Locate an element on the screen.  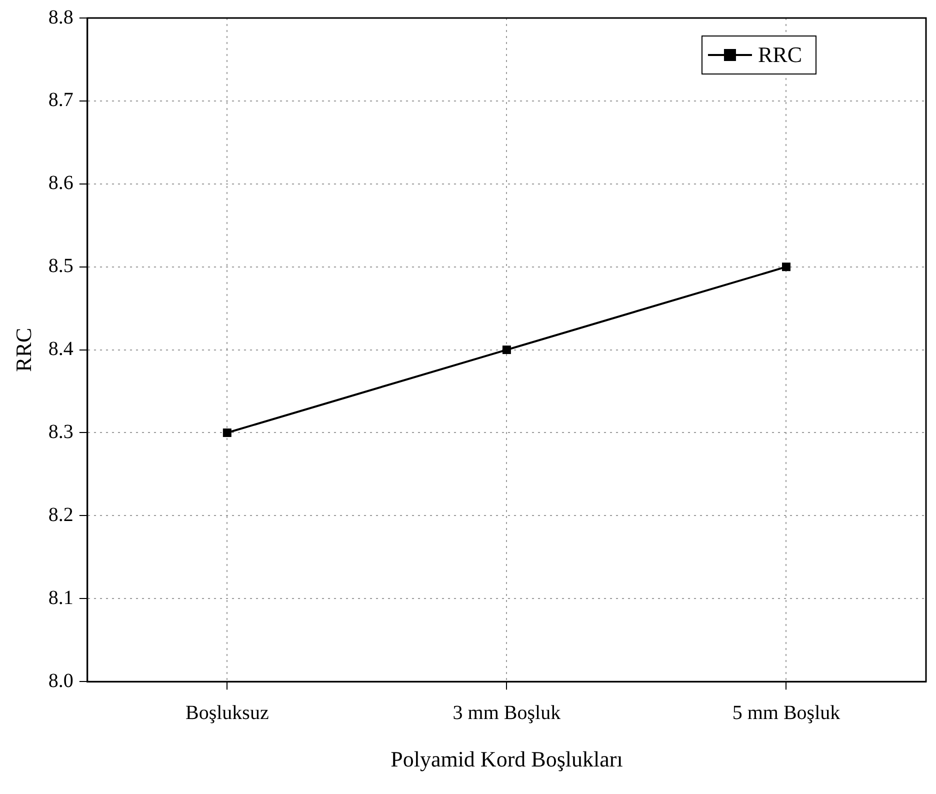
x-axis-title: Polyamid Kord Boşlukları is located at coordinates (506, 759).